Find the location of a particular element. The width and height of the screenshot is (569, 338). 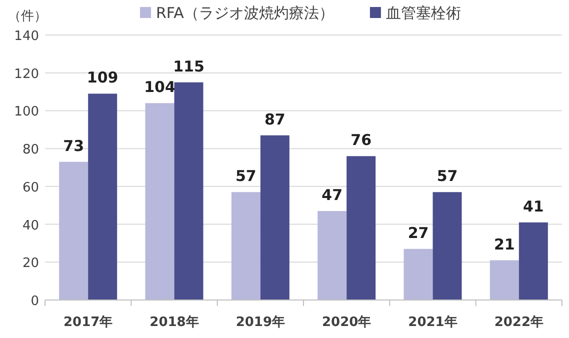

data-label: 73 is located at coordinates (73, 145).